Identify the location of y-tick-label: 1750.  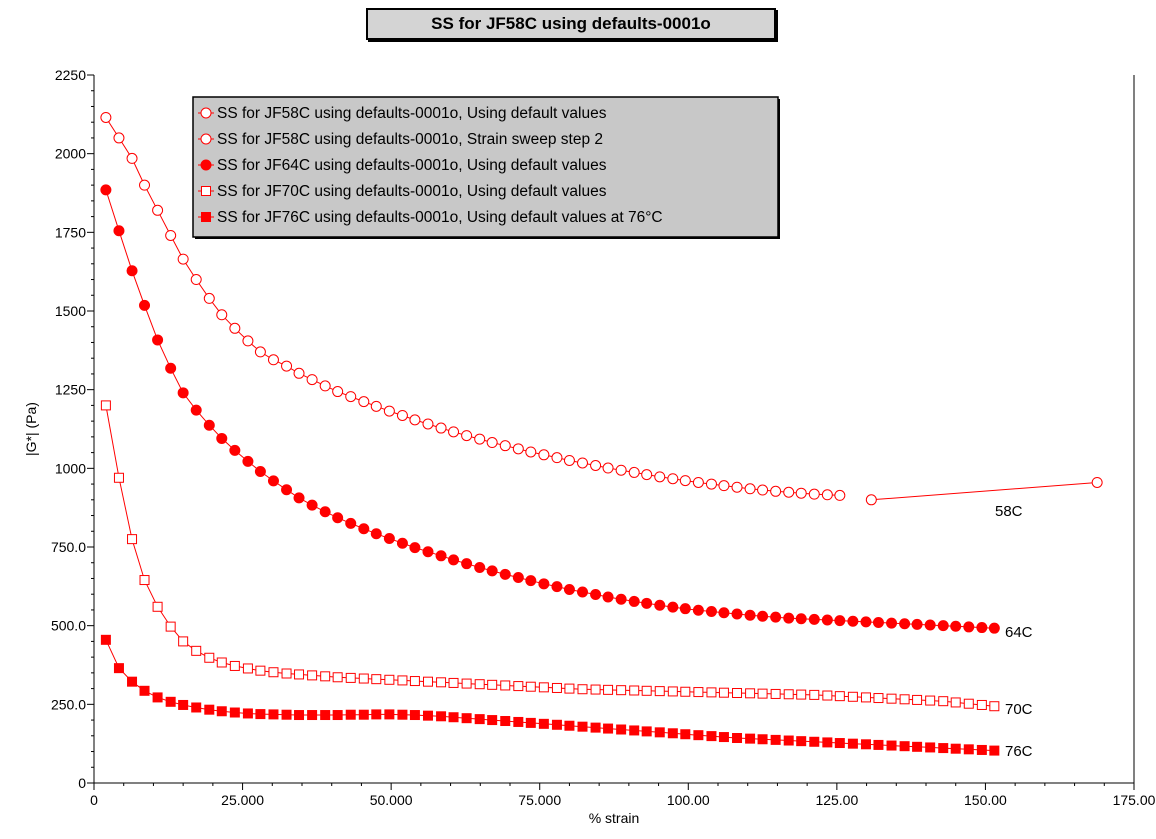
(70, 232).